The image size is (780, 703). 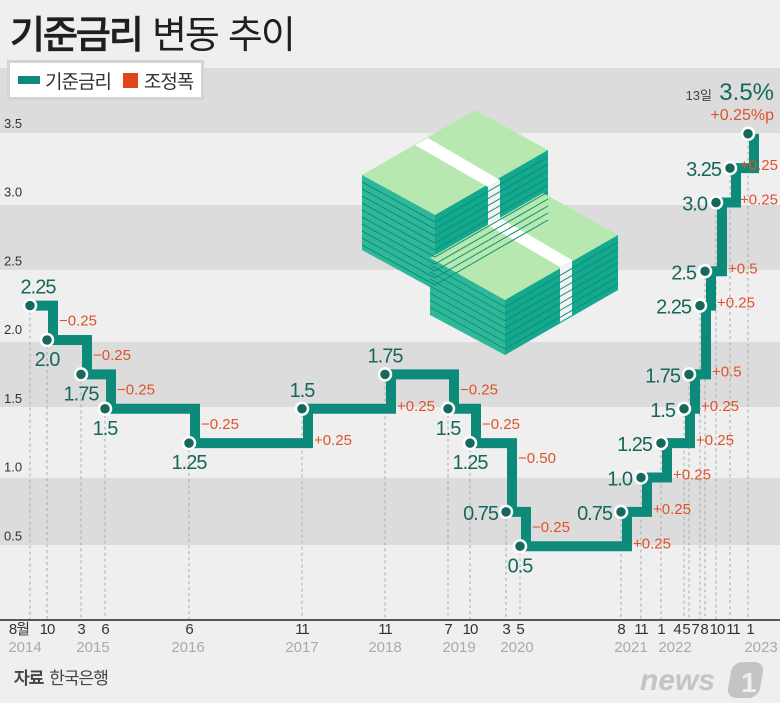 What do you see at coordinates (48, 360) in the screenshot?
I see `rate-label: 2.0` at bounding box center [48, 360].